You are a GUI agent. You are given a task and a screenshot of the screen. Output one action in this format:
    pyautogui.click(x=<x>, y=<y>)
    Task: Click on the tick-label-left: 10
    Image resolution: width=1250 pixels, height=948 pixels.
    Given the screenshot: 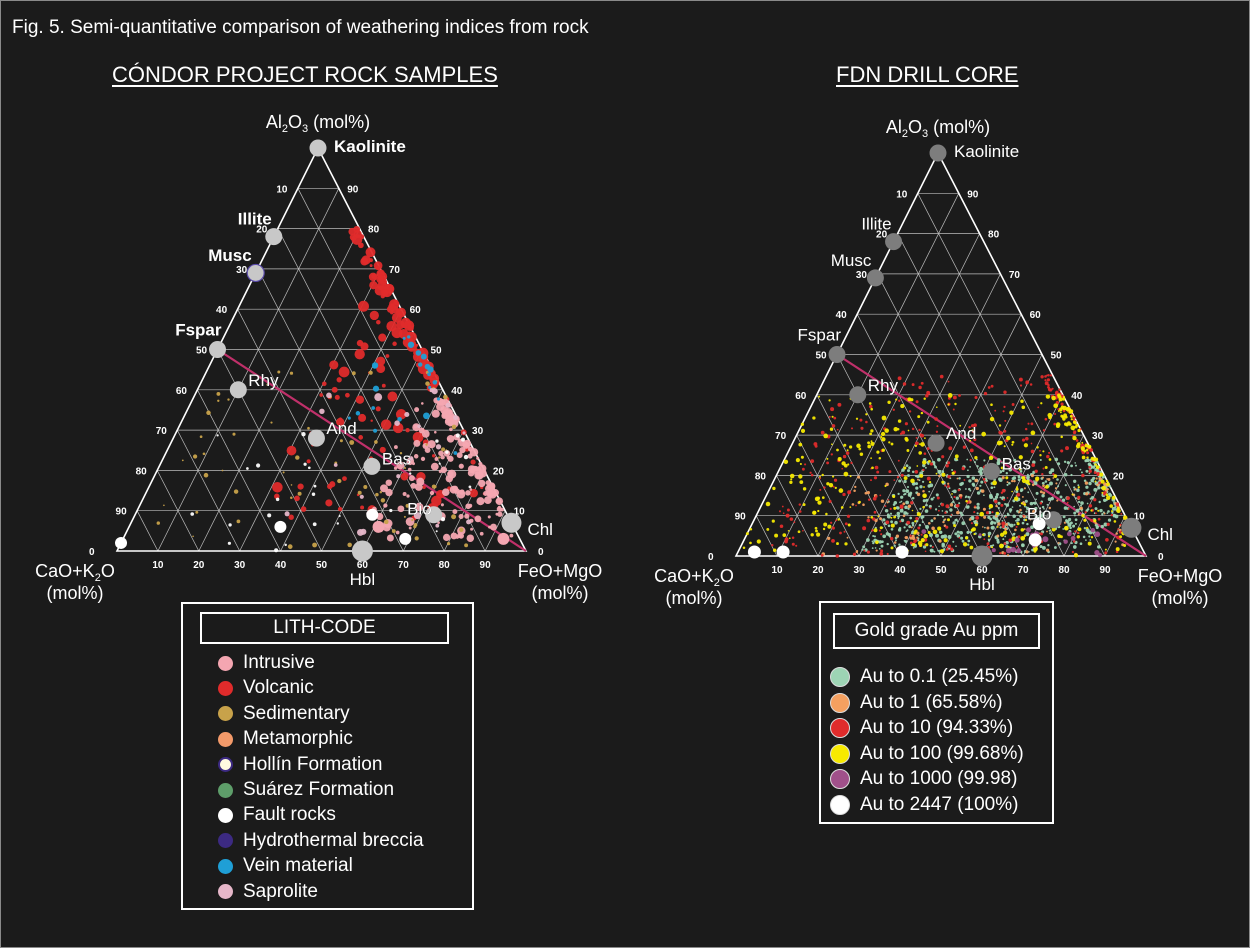 What is the action you would take?
    pyautogui.click(x=282, y=189)
    